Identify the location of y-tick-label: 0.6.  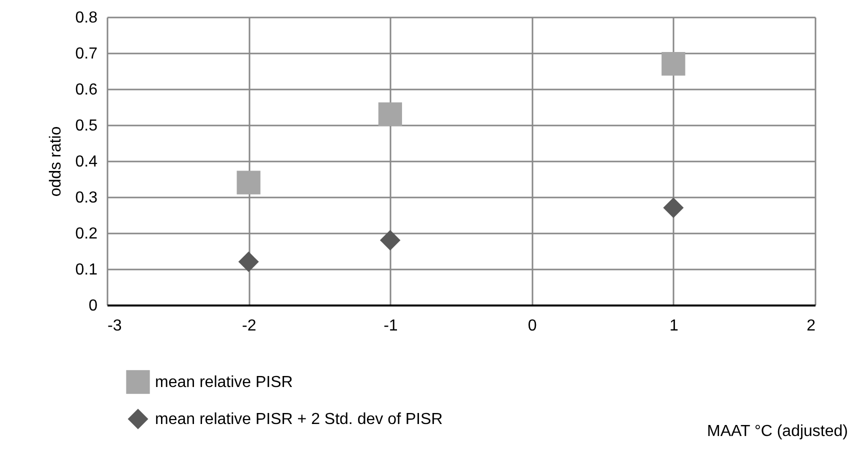
(86, 90).